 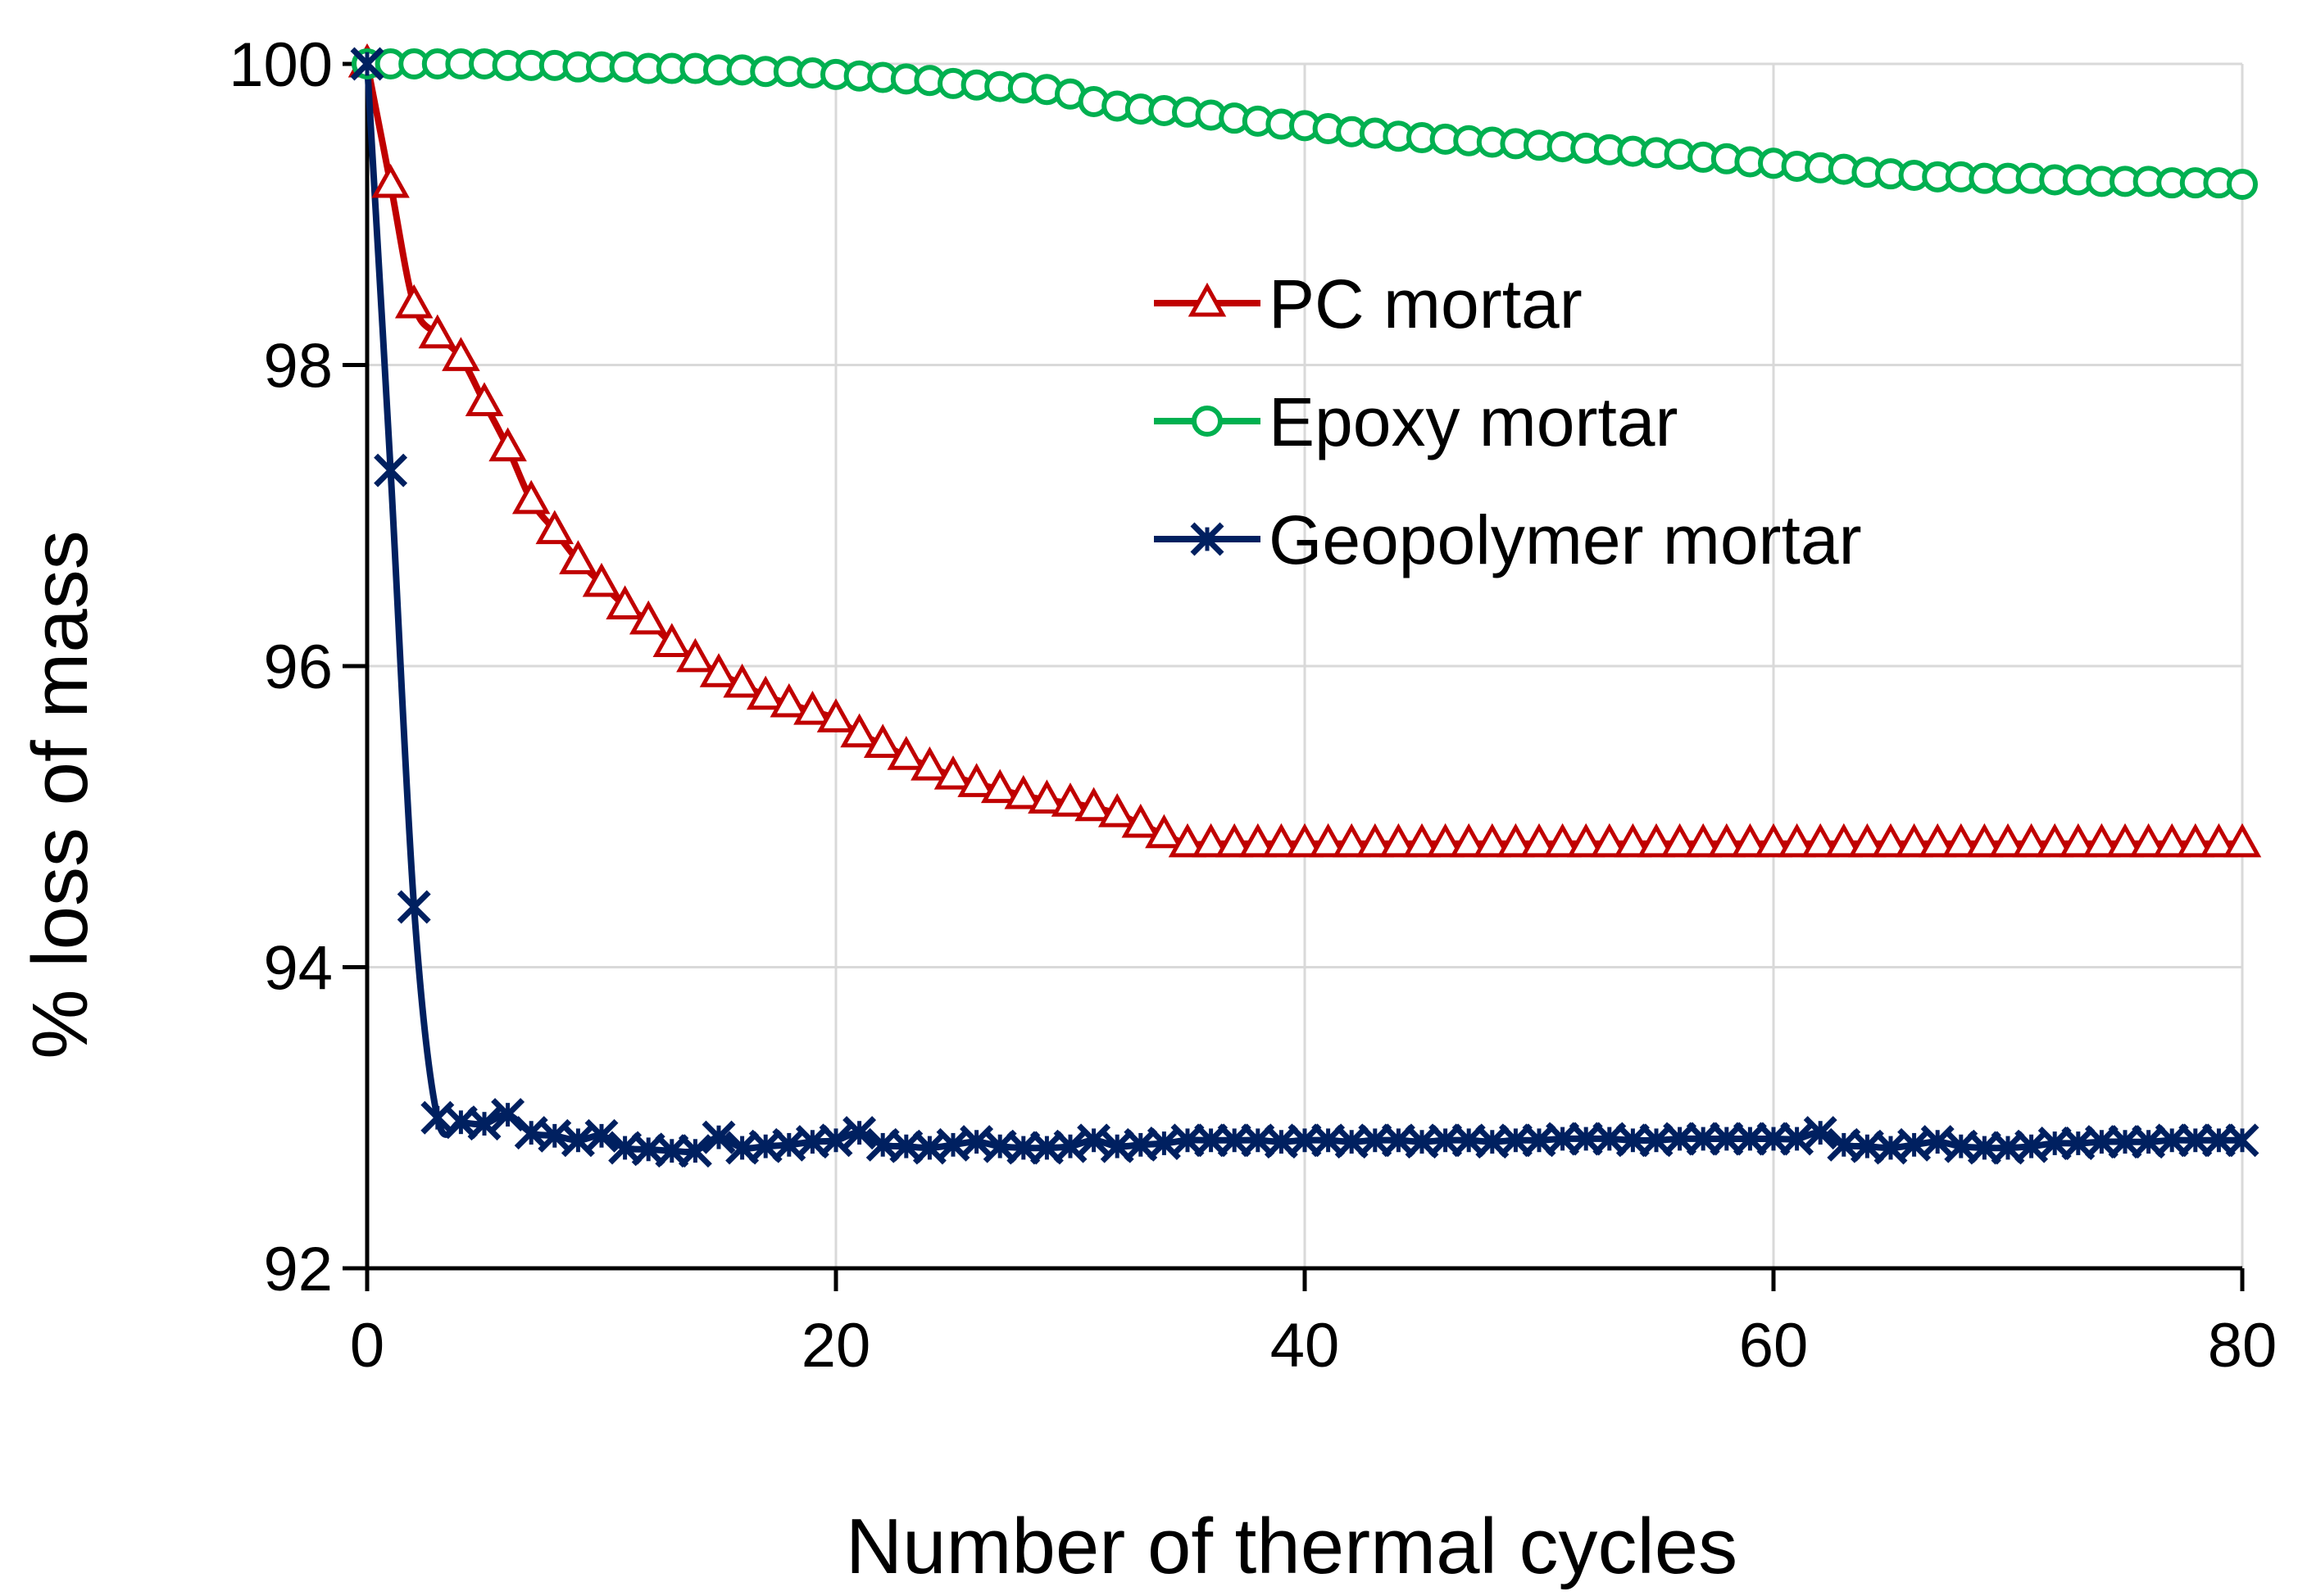 I want to click on legend-label: PC mortar, so click(x=1426, y=303).